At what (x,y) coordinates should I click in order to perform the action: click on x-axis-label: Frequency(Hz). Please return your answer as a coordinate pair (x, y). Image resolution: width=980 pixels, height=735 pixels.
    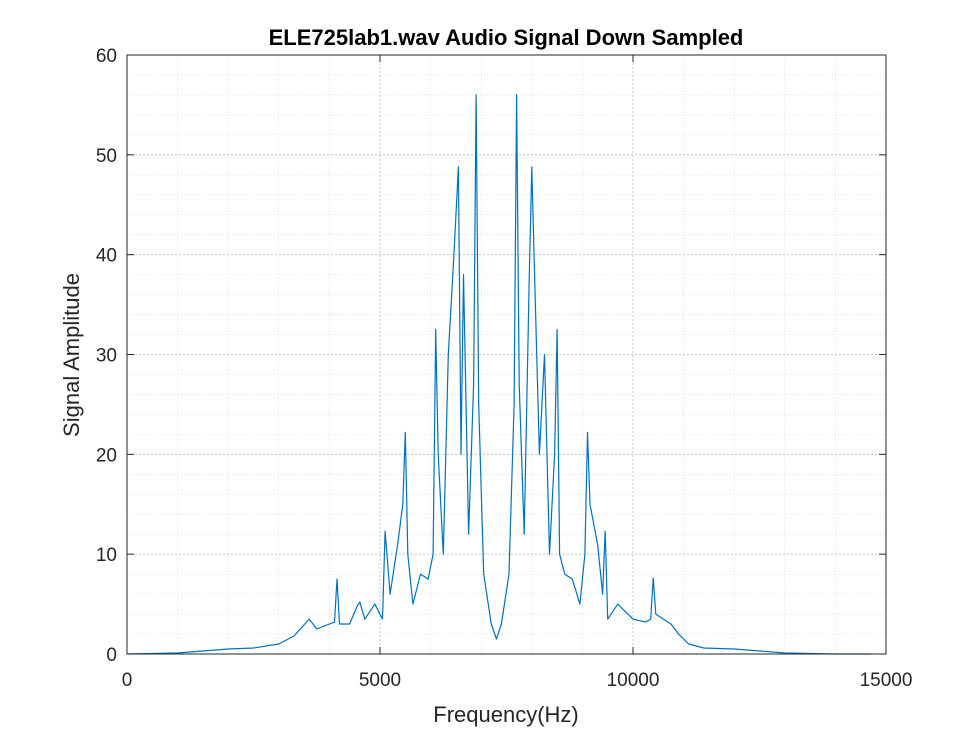
    Looking at the image, I should click on (505, 714).